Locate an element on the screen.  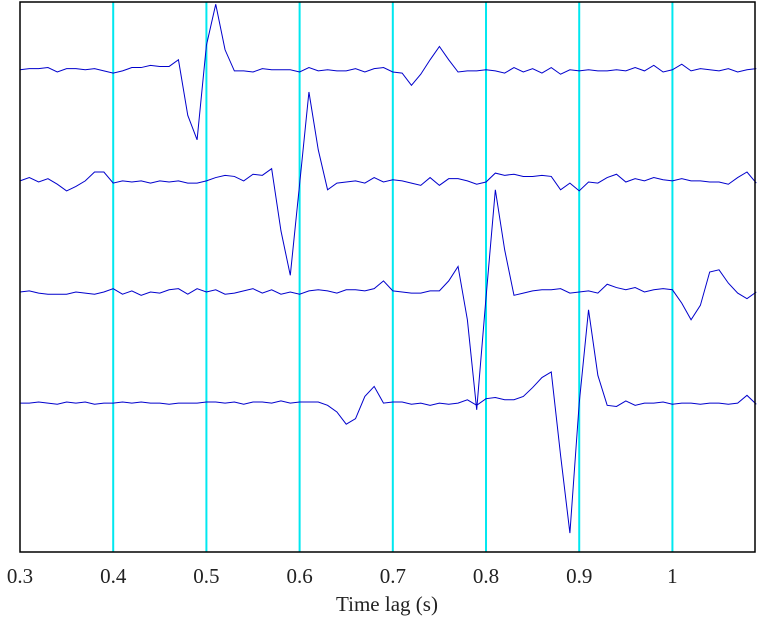
x-tick-label: 0.9 is located at coordinates (579, 576).